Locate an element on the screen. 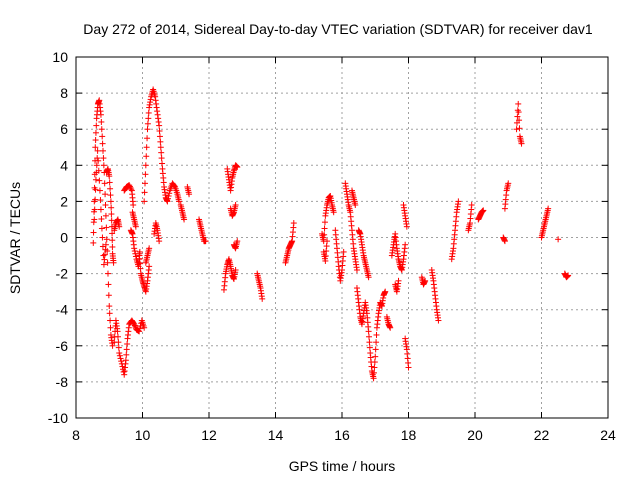 This screenshot has width=640, height=480. y-tick-label: 10 is located at coordinates (60, 57).